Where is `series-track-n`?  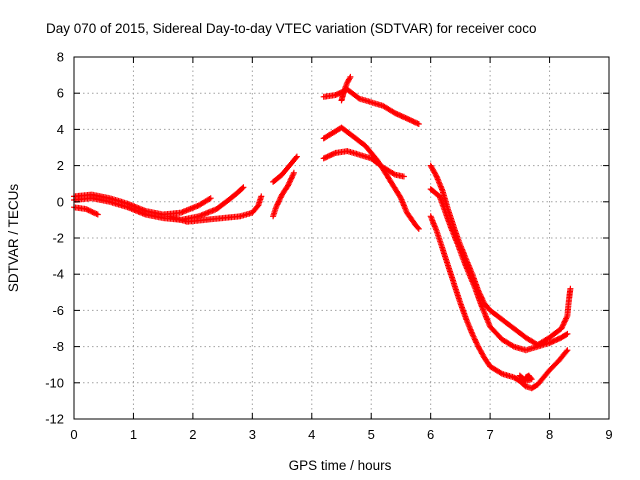
series-track-n is located at coordinates (525, 378).